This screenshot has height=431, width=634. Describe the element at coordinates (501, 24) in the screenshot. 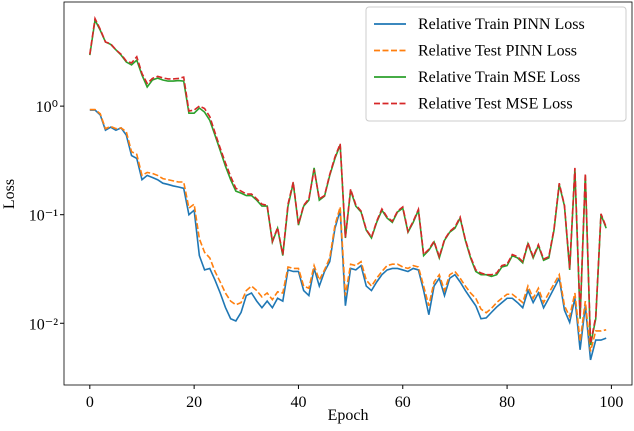

I see `legend-label: Relative Train PINN Loss` at that location.